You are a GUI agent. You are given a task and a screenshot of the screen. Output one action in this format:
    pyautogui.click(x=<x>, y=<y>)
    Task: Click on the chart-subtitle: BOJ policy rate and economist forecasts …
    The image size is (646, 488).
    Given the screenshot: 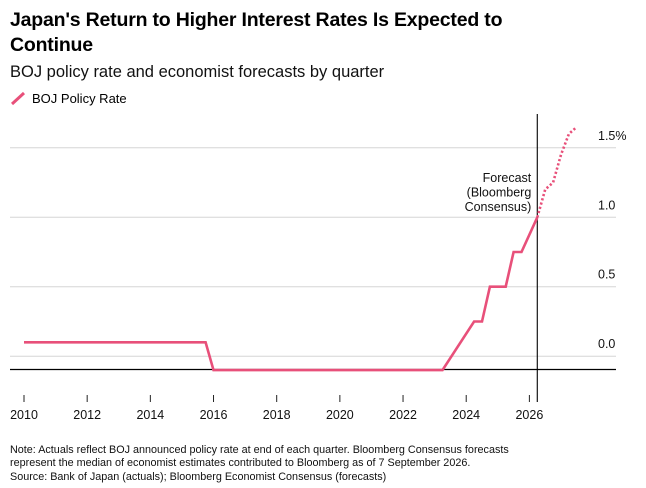 What is the action you would take?
    pyautogui.click(x=197, y=72)
    